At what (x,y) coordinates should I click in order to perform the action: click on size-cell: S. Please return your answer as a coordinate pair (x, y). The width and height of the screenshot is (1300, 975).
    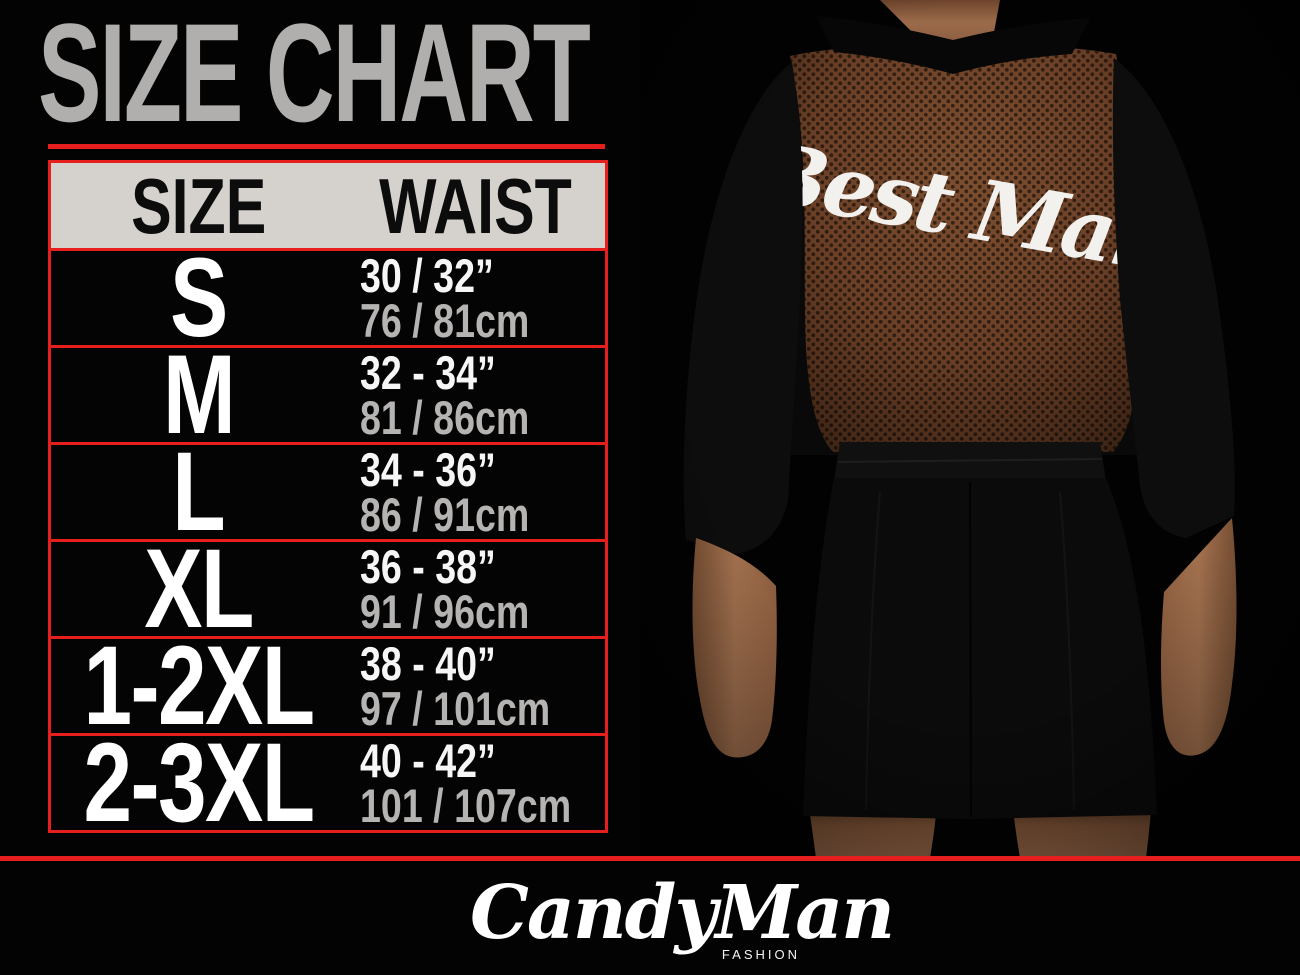
    Looking at the image, I should click on (199, 297).